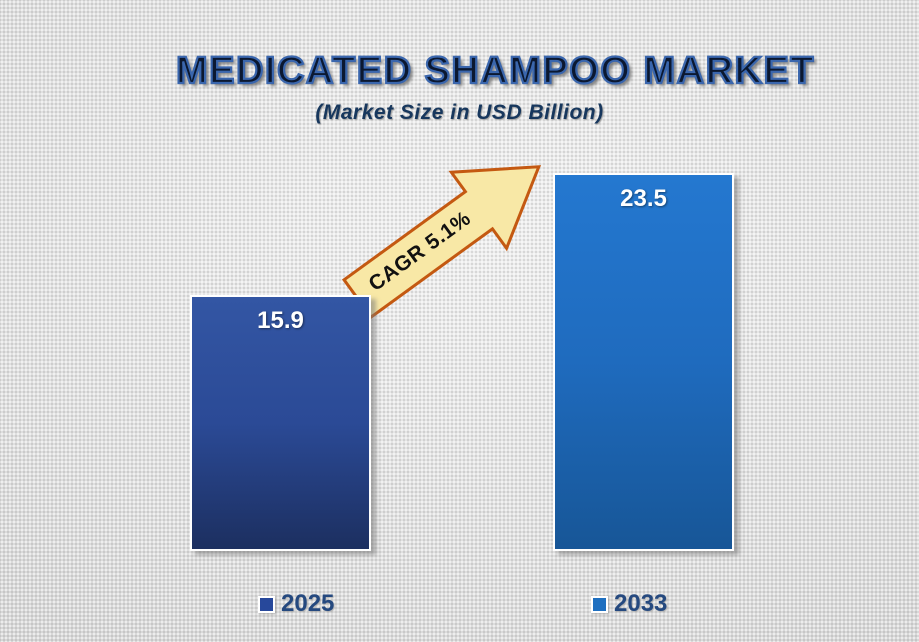 The height and width of the screenshot is (642, 919). Describe the element at coordinates (641, 603) in the screenshot. I see `legend-label-2033: 2033` at that location.